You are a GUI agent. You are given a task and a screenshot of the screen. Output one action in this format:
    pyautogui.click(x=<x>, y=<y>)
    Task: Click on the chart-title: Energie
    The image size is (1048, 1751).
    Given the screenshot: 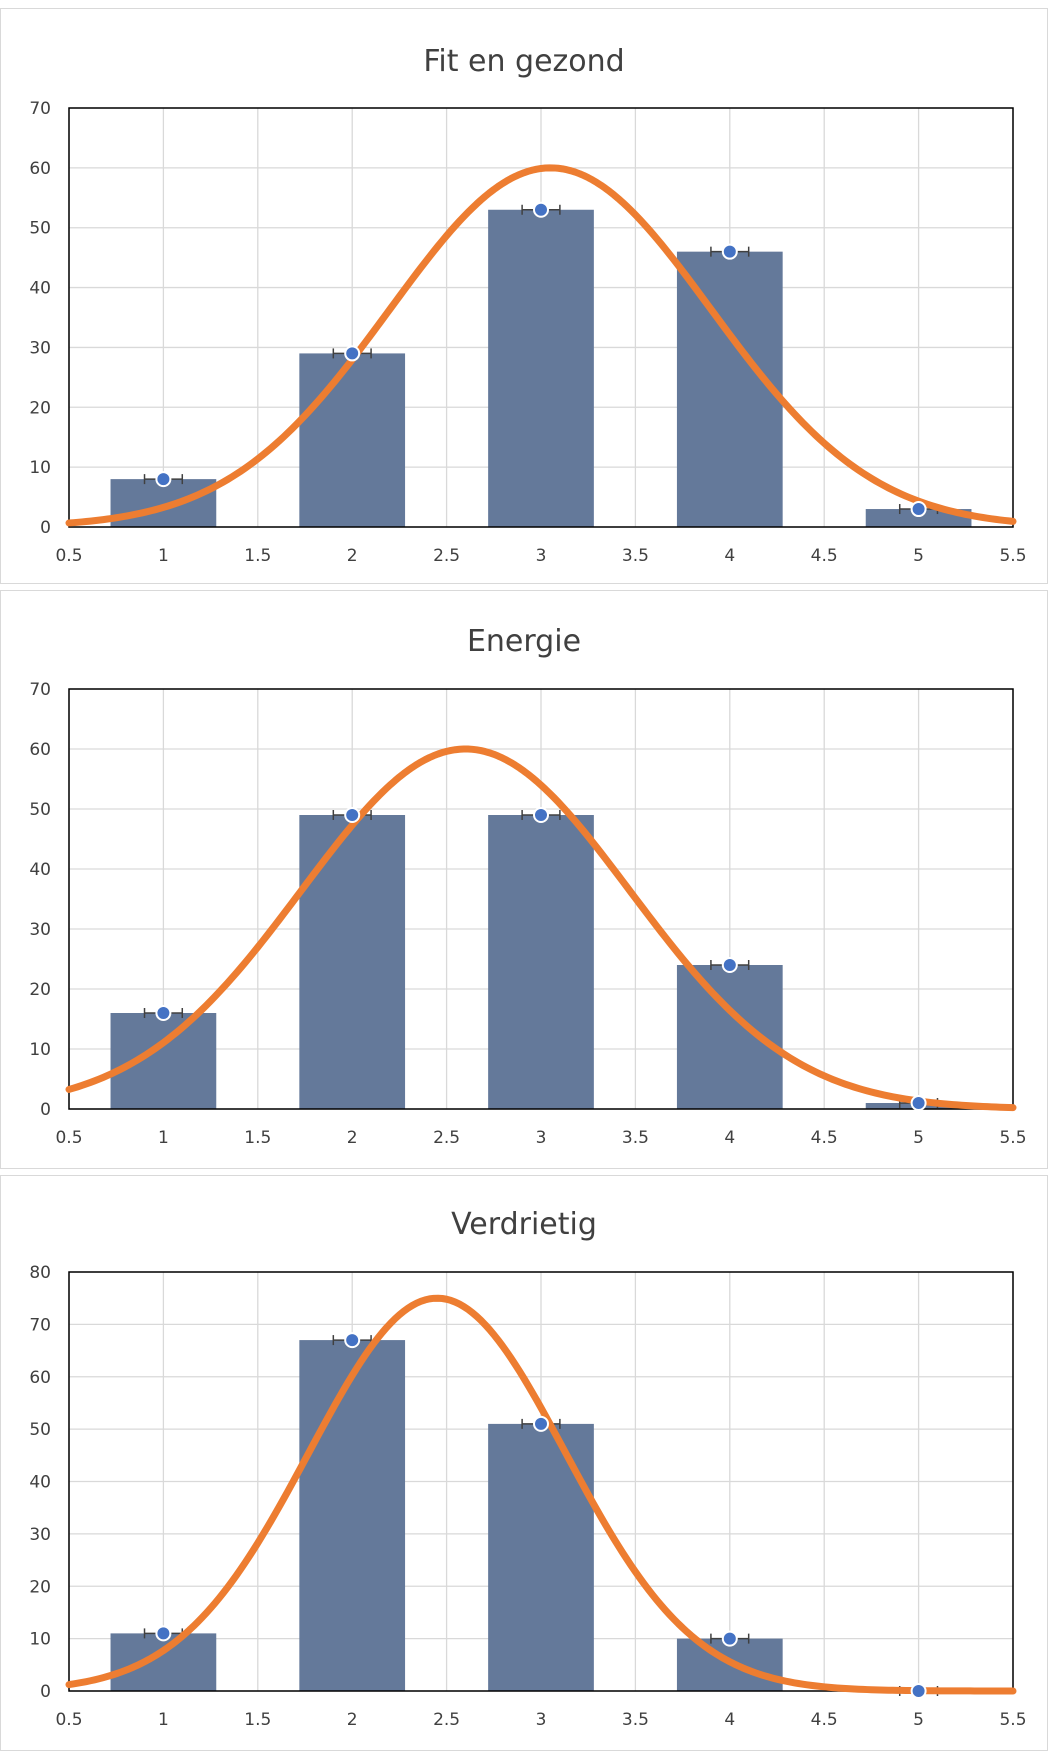 What is the action you would take?
    pyautogui.click(x=524, y=641)
    